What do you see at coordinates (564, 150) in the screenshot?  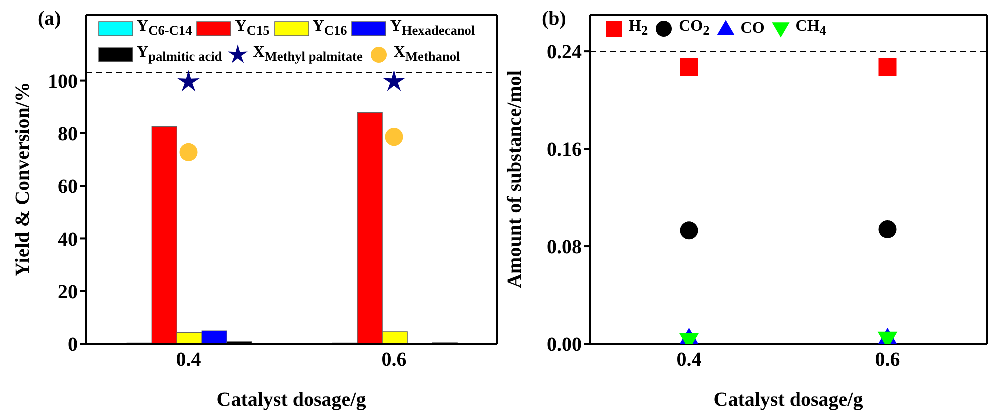 I see `y-tick-label: 0.16` at bounding box center [564, 150].